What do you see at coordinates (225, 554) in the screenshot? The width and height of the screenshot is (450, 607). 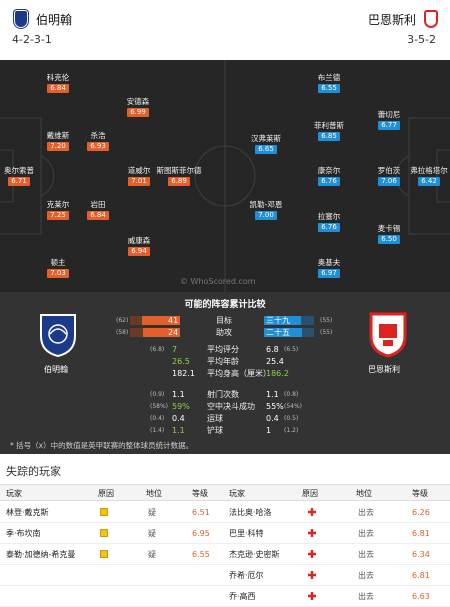 I see `table-row: 泰勒·加德纳-希克曼 疑 6.55 杰克逊·史密斯 出去 6.34` at bounding box center [225, 554].